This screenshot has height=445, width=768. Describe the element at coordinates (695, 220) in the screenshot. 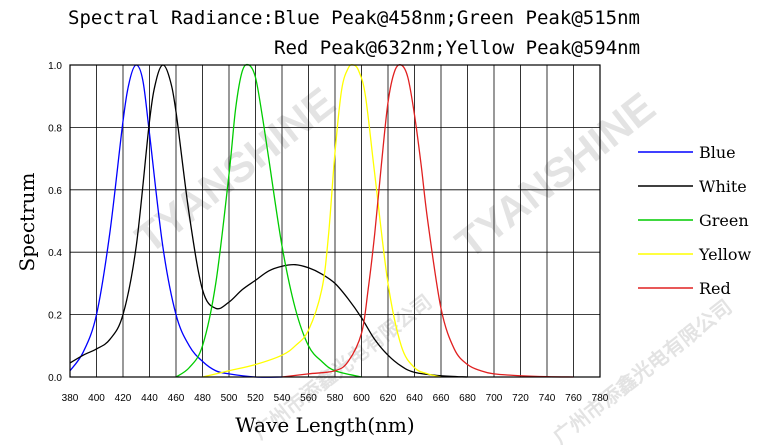

I see `legend: Blue White Green Yellow Red` at that location.